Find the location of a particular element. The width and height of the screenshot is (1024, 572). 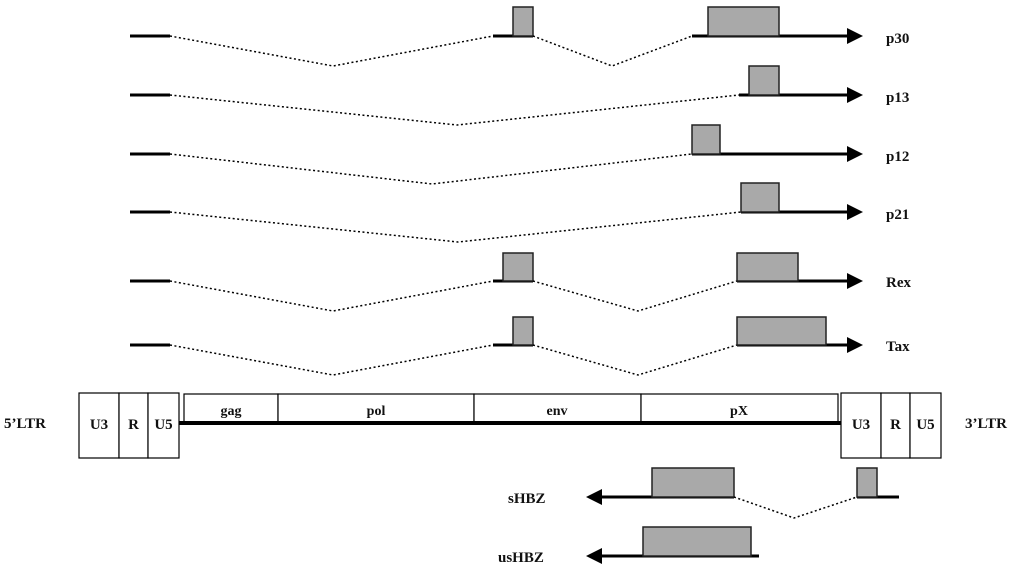

ltr3-u3-box is located at coordinates (861, 425).